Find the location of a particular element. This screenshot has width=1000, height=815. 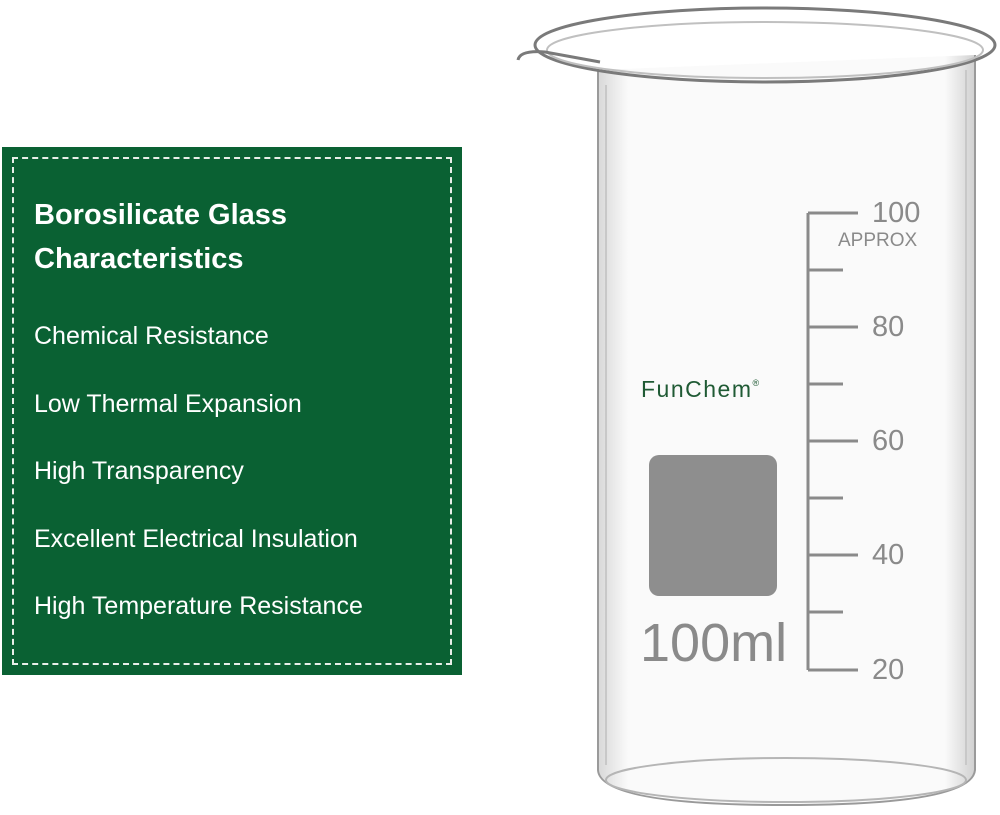

scale-label-80: 80 is located at coordinates (888, 327).